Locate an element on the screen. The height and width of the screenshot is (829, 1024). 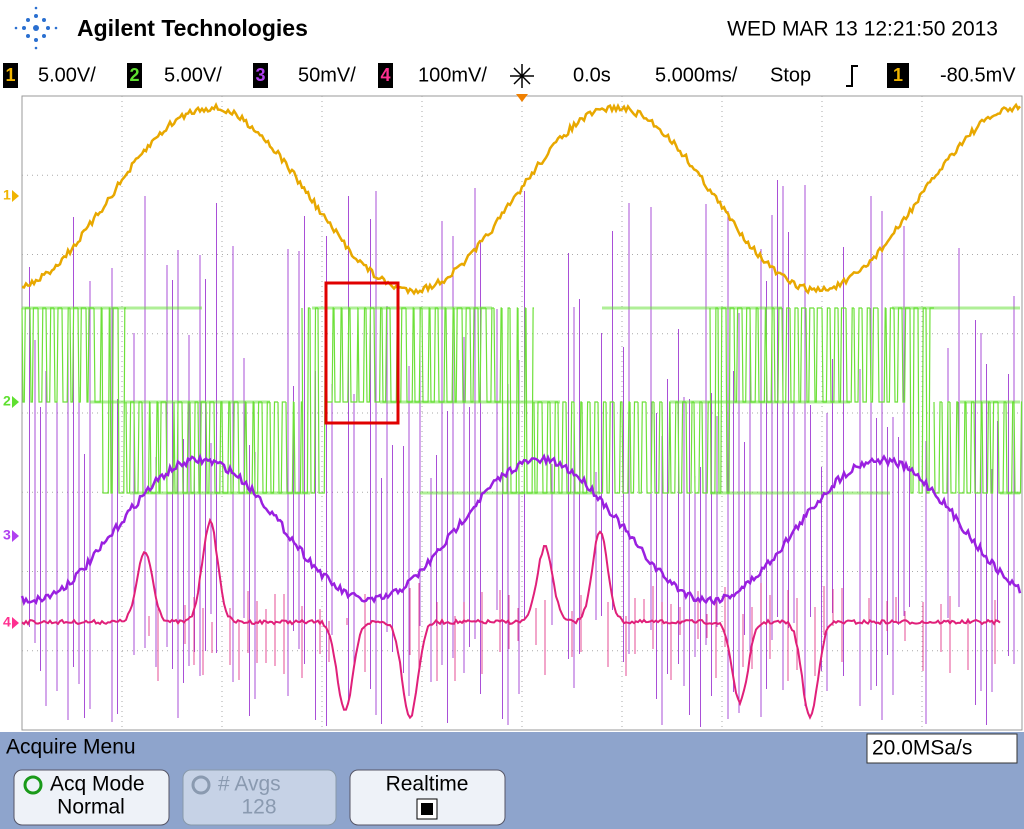
trig-box is located at coordinates (898, 75).